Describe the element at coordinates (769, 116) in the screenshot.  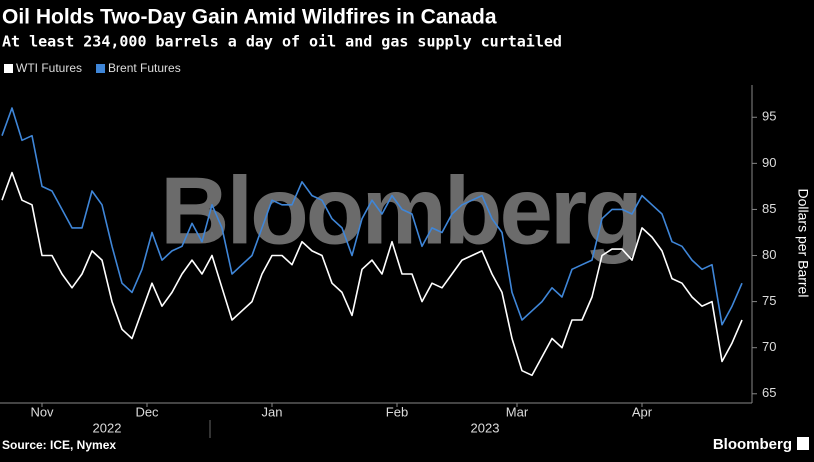
I see `y-tick-label: 95` at that location.